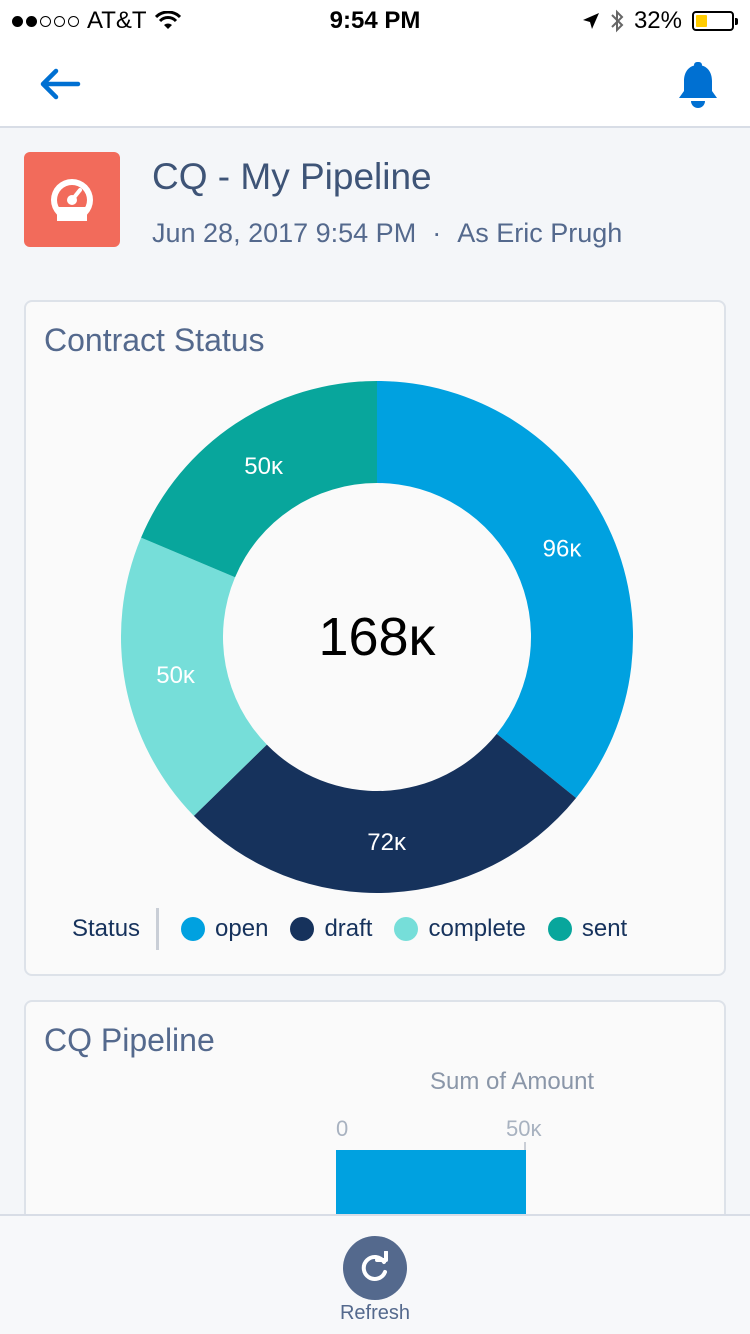 The image size is (750, 1334). I want to click on battery-percent: 32%, so click(657, 20).